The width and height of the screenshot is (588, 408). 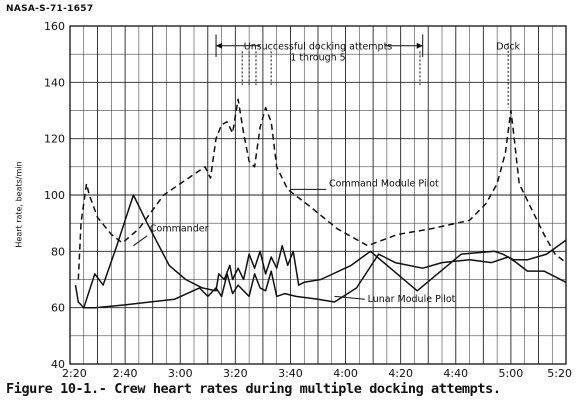 What do you see at coordinates (419, 45) in the screenshot?
I see `bracket-right-arrow` at bounding box center [419, 45].